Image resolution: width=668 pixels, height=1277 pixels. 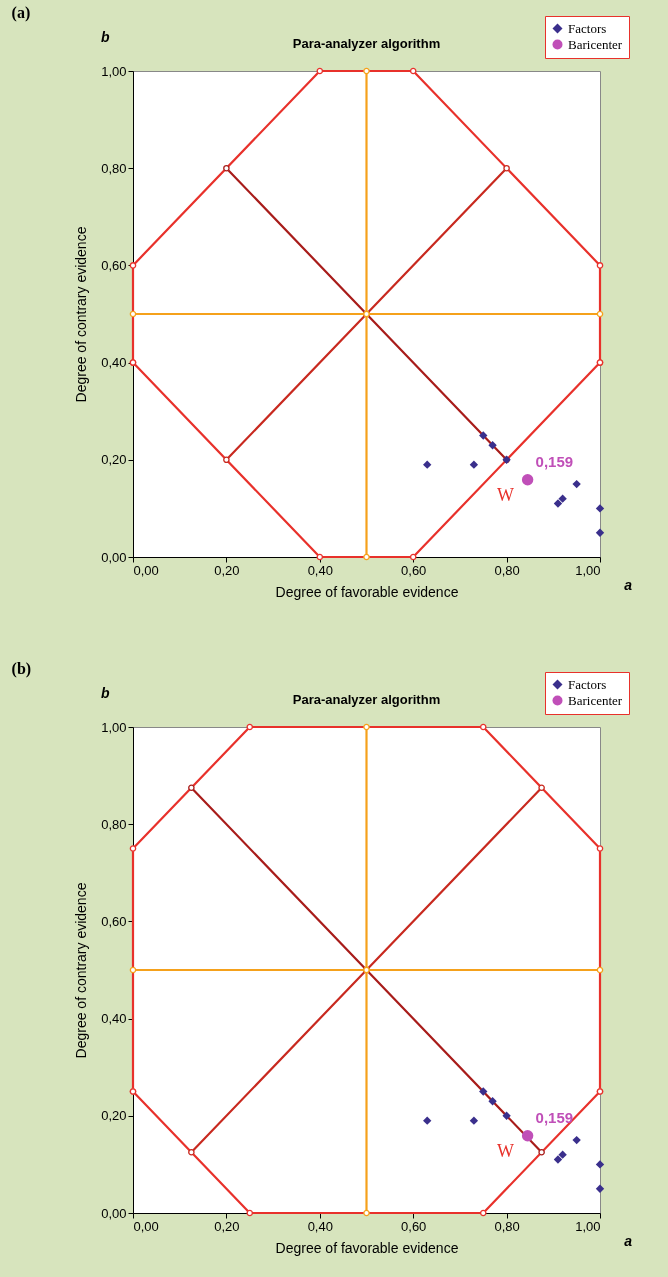 What do you see at coordinates (21, 668) in the screenshot?
I see `text: (b)` at bounding box center [21, 668].